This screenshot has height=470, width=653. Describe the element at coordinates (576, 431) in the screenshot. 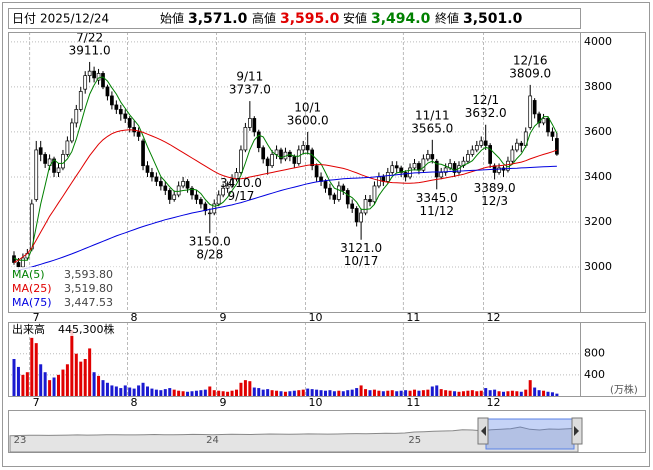

I see `handle-arrow` at that location.